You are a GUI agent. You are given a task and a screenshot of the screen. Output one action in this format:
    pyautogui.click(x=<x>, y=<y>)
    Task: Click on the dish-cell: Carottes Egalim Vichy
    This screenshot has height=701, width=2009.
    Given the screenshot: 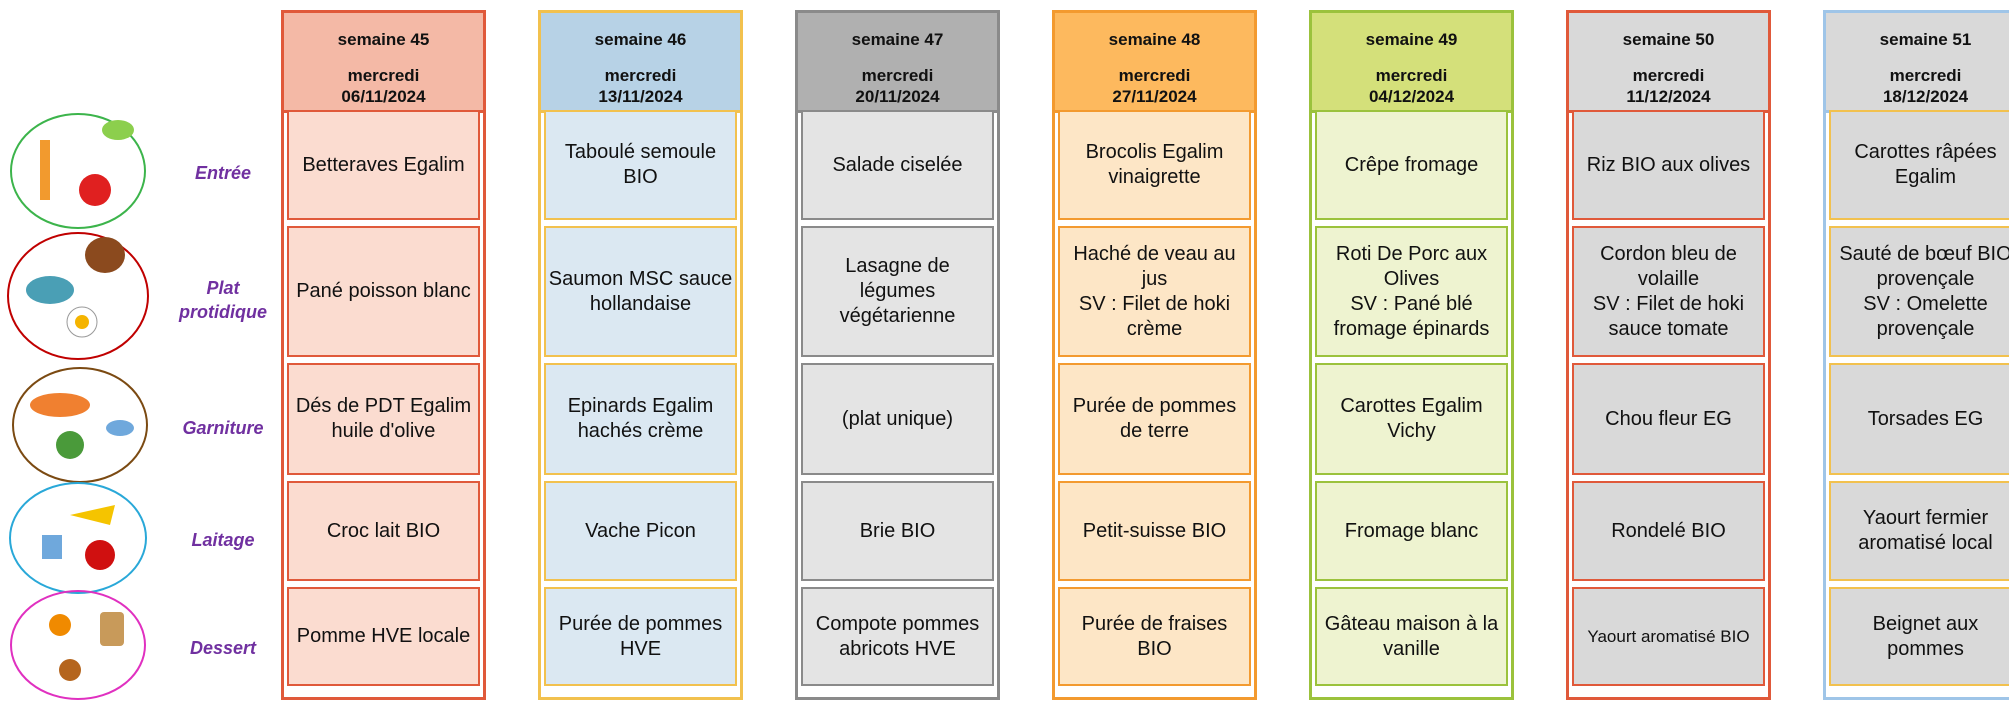 What is the action you would take?
    pyautogui.click(x=1411, y=419)
    